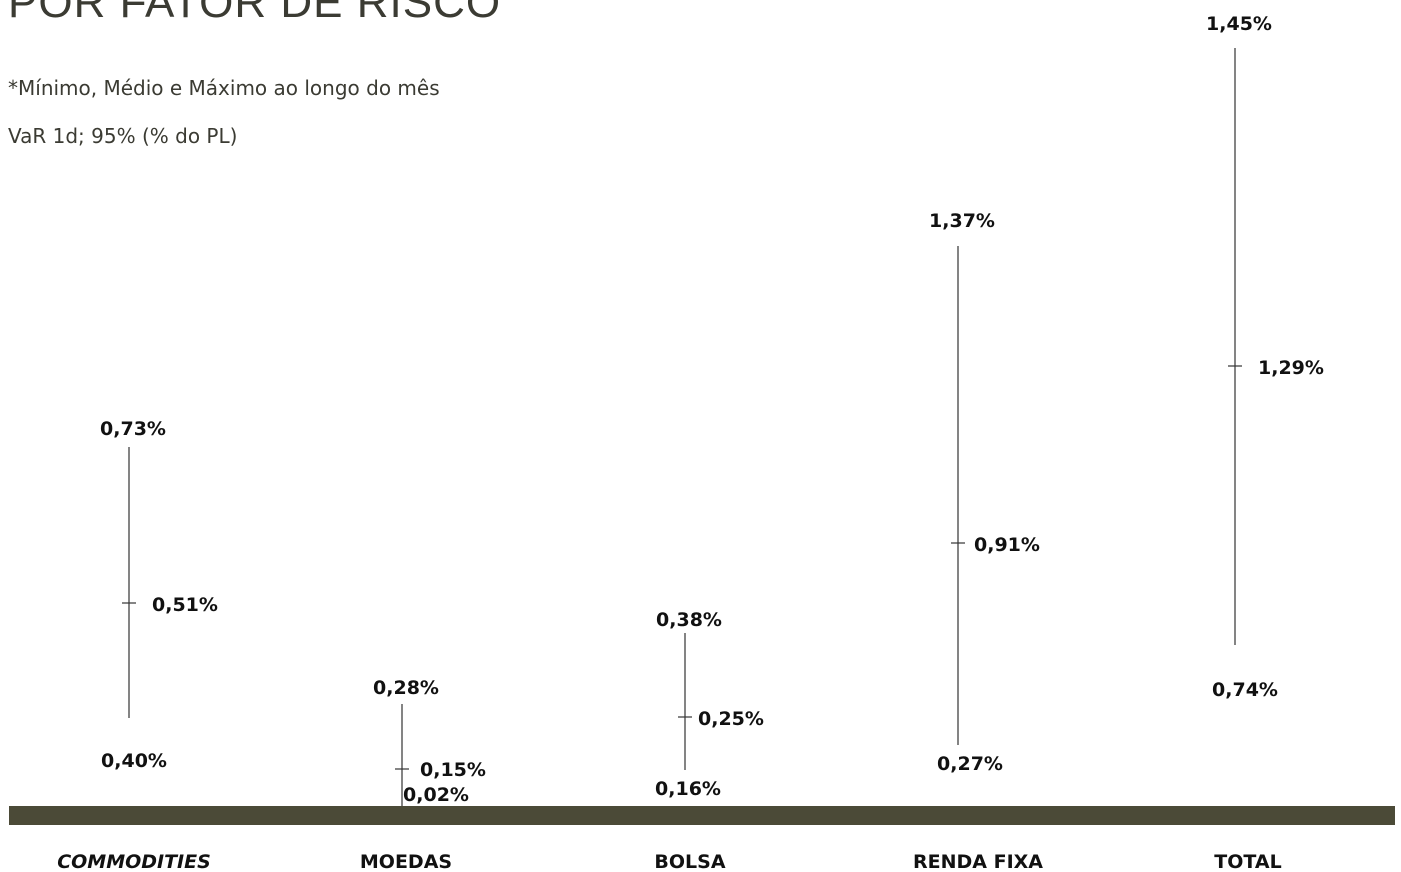  I want to click on avg-label-bolsa: 0,25%, so click(731, 719).